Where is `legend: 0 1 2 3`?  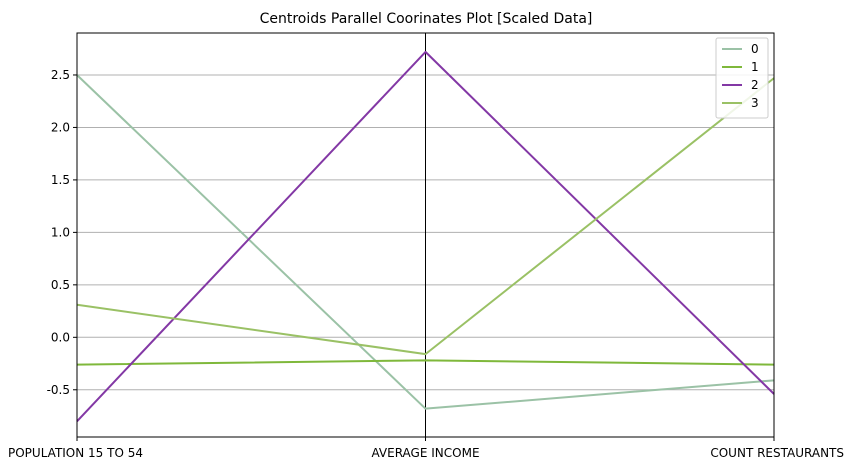 legend: 0 1 2 3 is located at coordinates (742, 78).